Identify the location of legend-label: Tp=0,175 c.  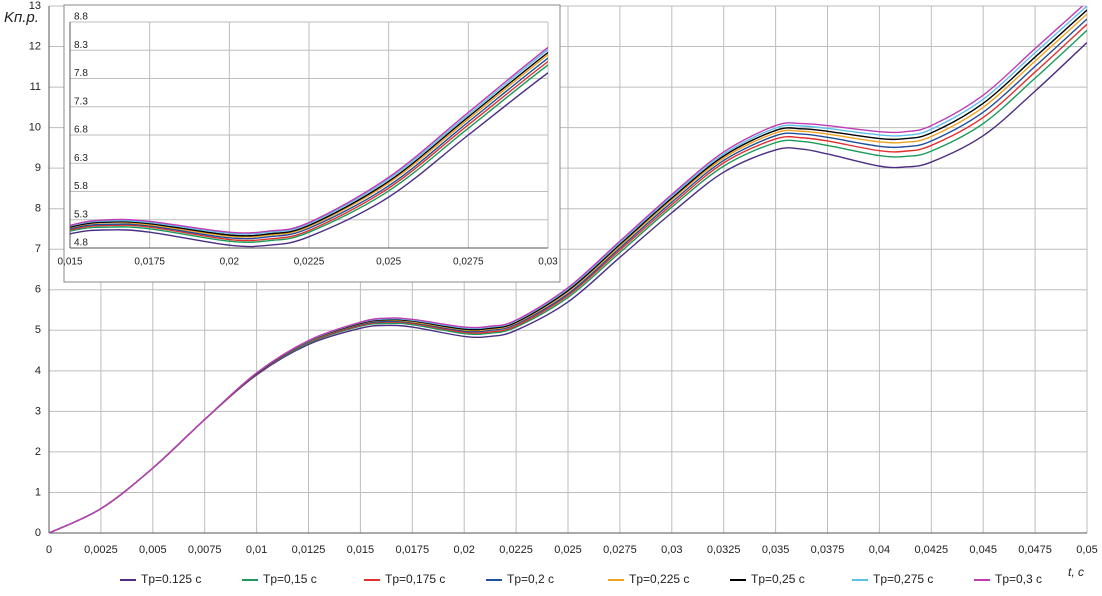
(415, 579).